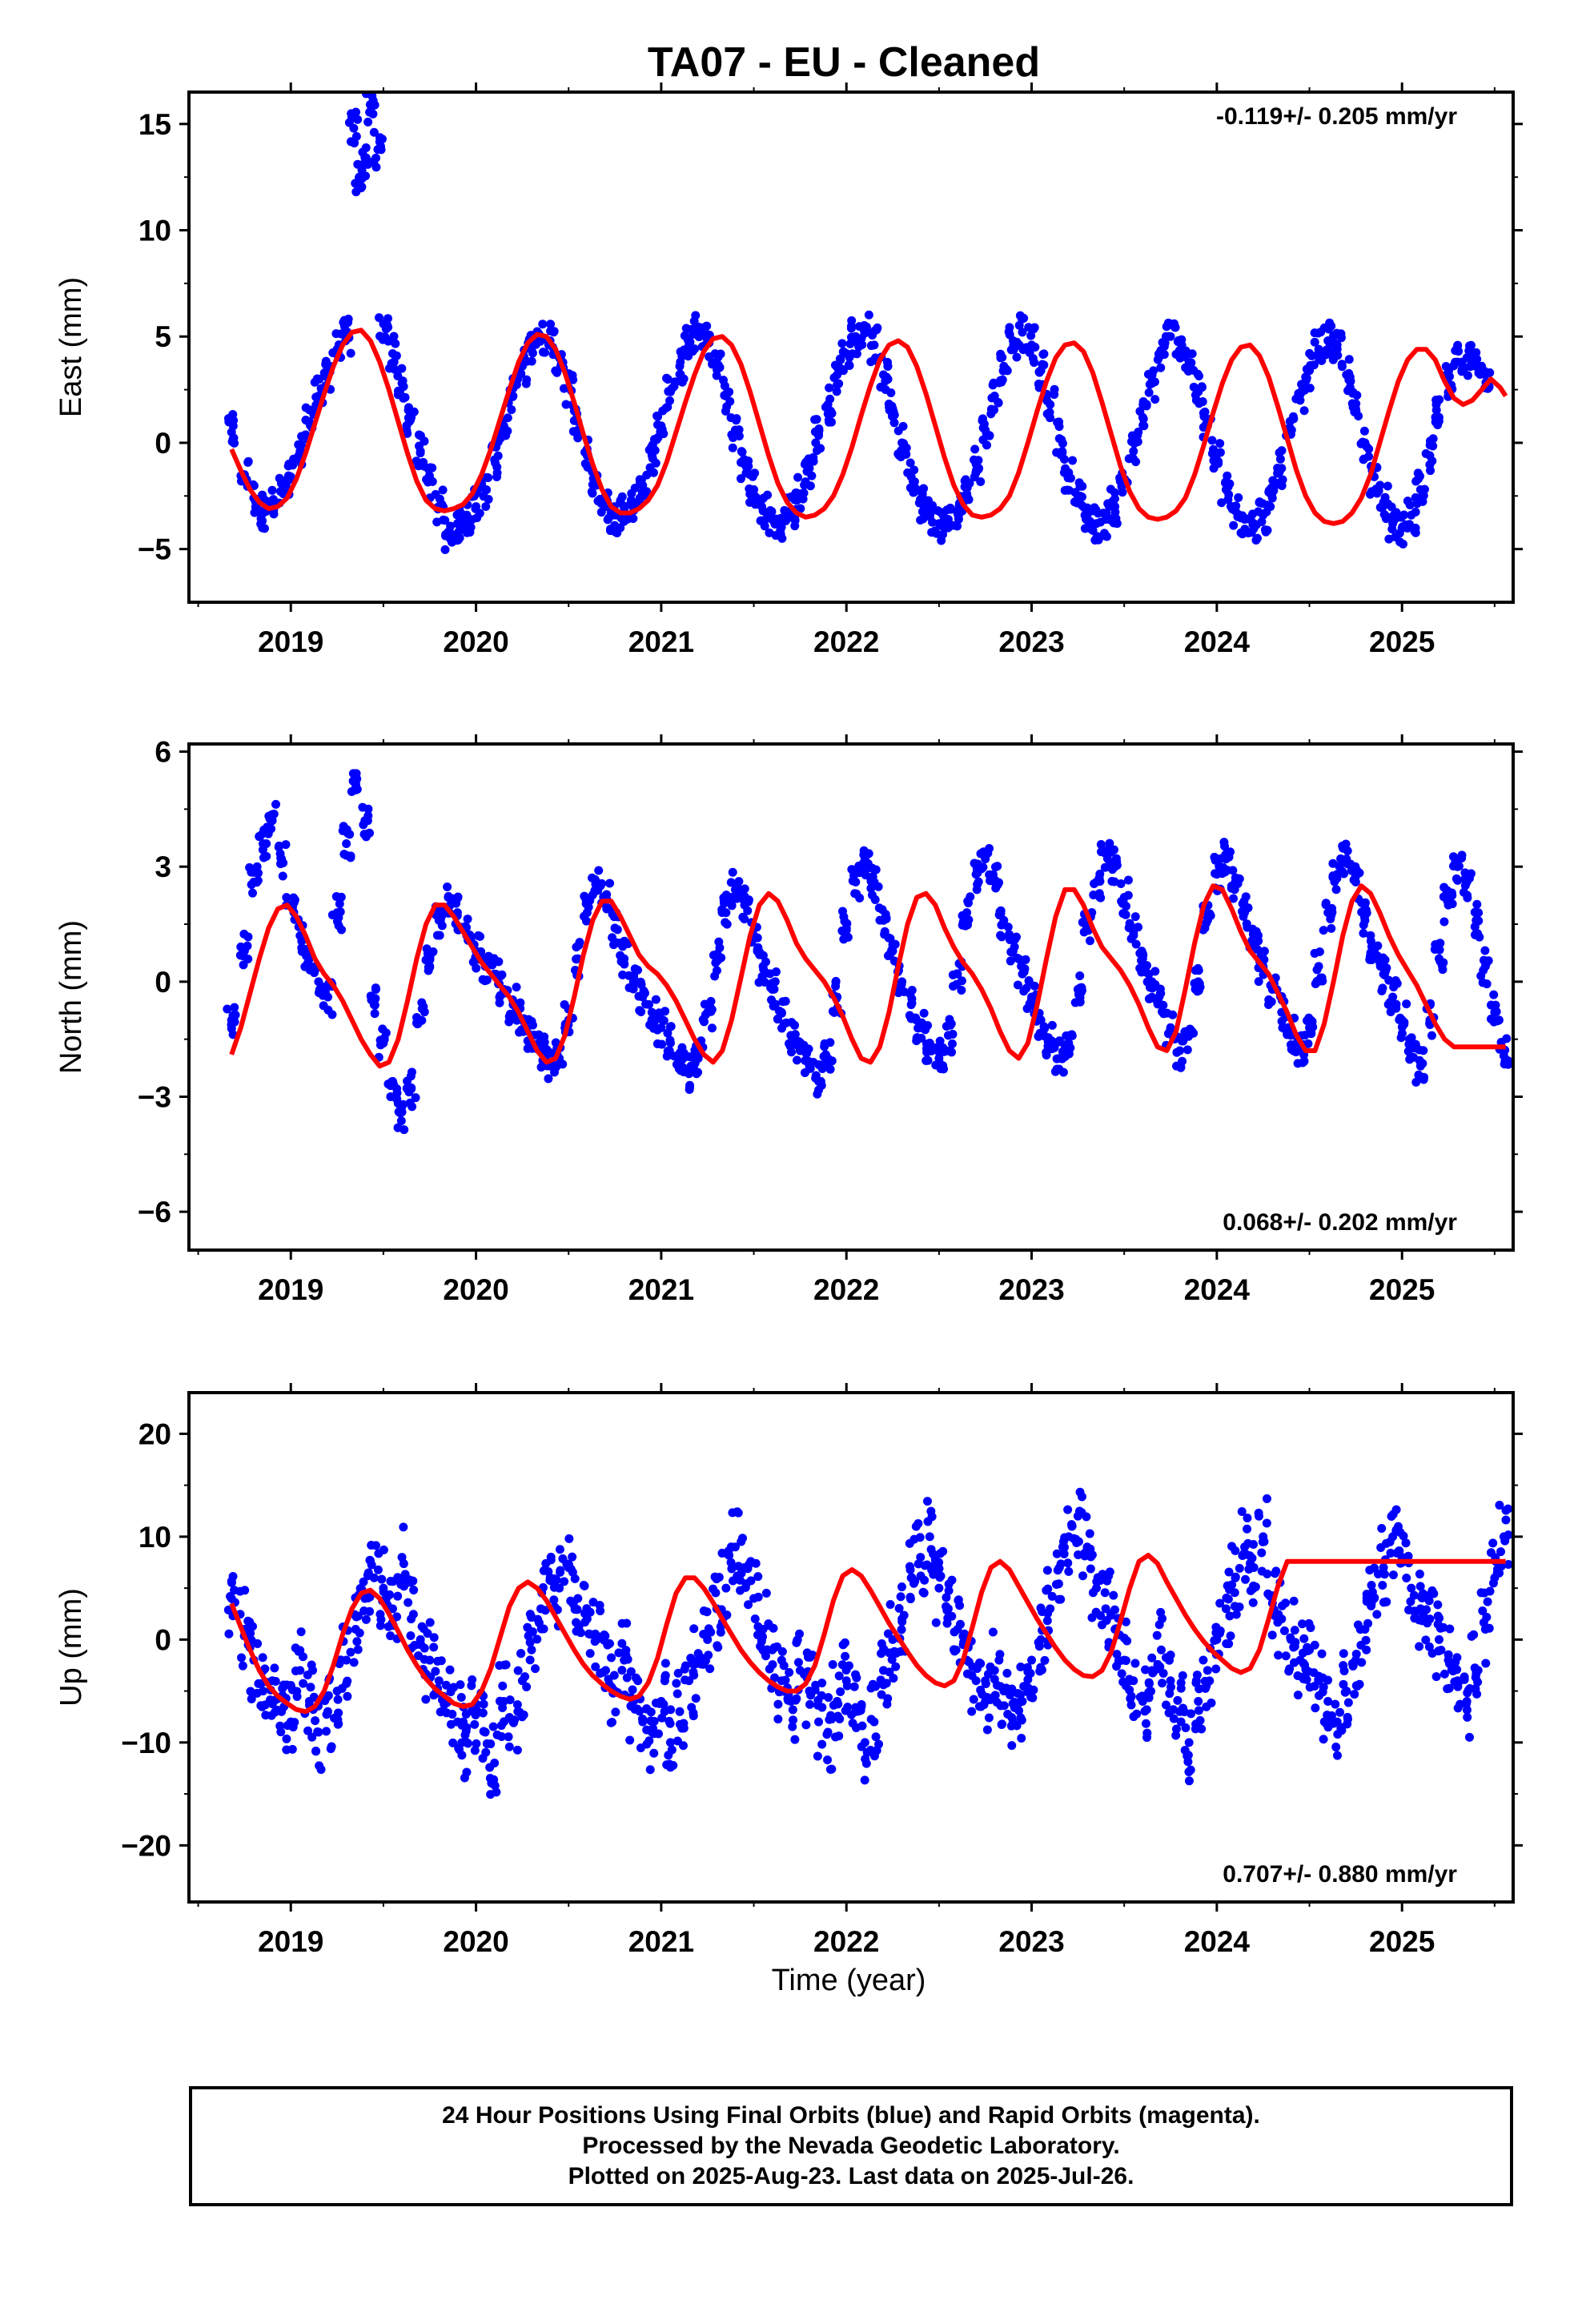 The image size is (1582, 2324). What do you see at coordinates (475, 1942) in the screenshot?
I see `x-tick-label: 2020` at bounding box center [475, 1942].